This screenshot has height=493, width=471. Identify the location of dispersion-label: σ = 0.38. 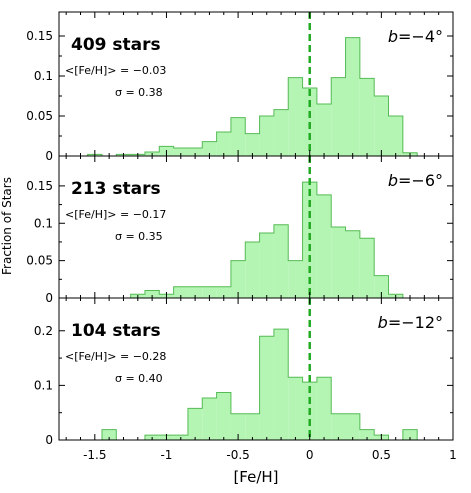
(139, 92).